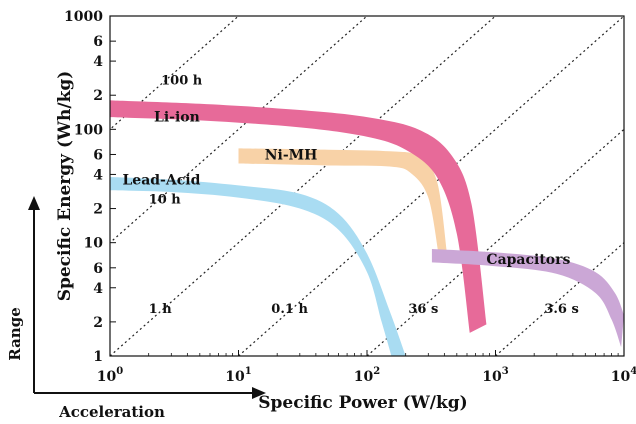  I want to click on y-tick-label-9: 2, so click(98, 96).